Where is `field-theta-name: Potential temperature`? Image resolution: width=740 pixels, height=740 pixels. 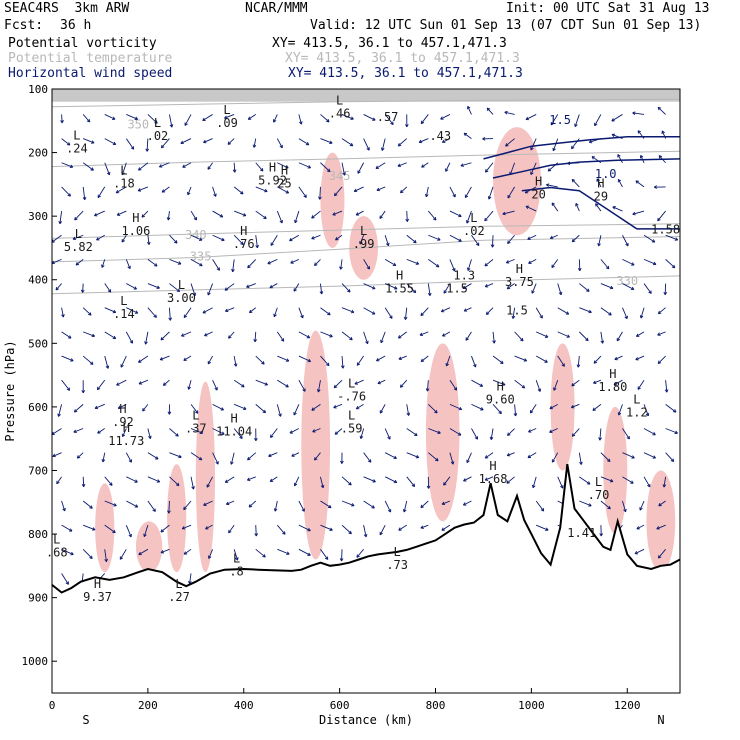
field-theta-name: Potential temperature is located at coordinates (90, 58).